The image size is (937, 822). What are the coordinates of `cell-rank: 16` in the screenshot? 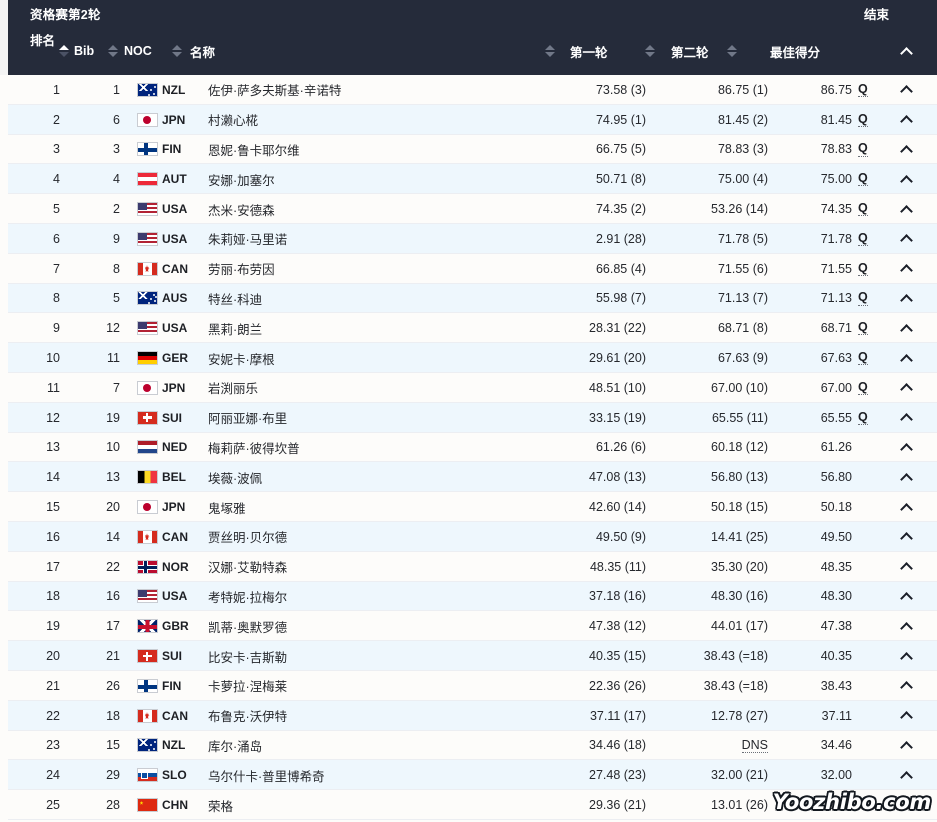 It's located at (53, 536).